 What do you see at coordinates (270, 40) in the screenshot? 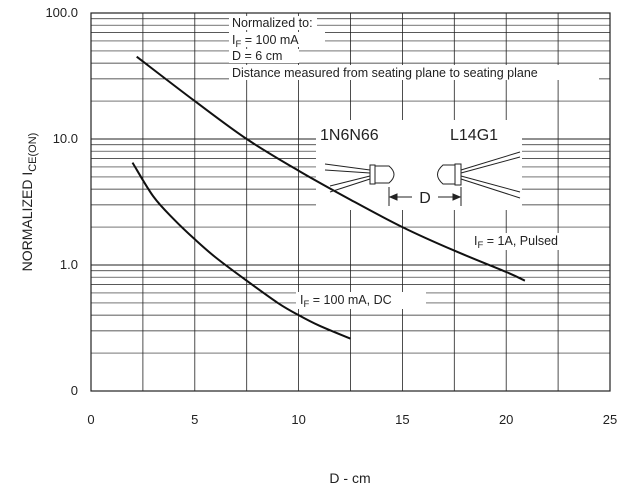
I see `note-line2-rest: = 100 mA` at bounding box center [270, 40].